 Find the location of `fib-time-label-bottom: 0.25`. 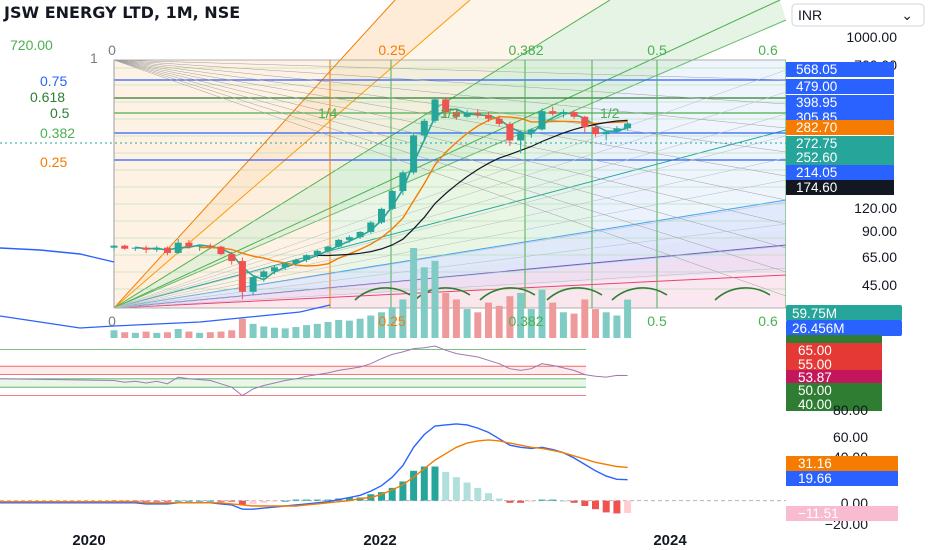

fib-time-label-bottom: 0.25 is located at coordinates (391, 321).